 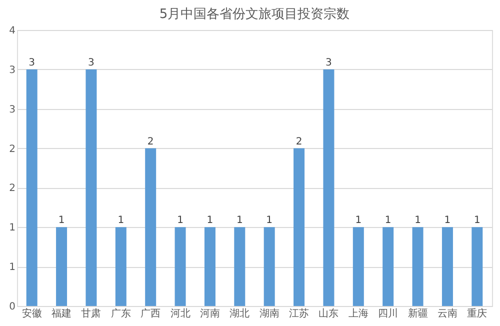 I want to click on y-tick-label: 0, so click(x=12, y=307).